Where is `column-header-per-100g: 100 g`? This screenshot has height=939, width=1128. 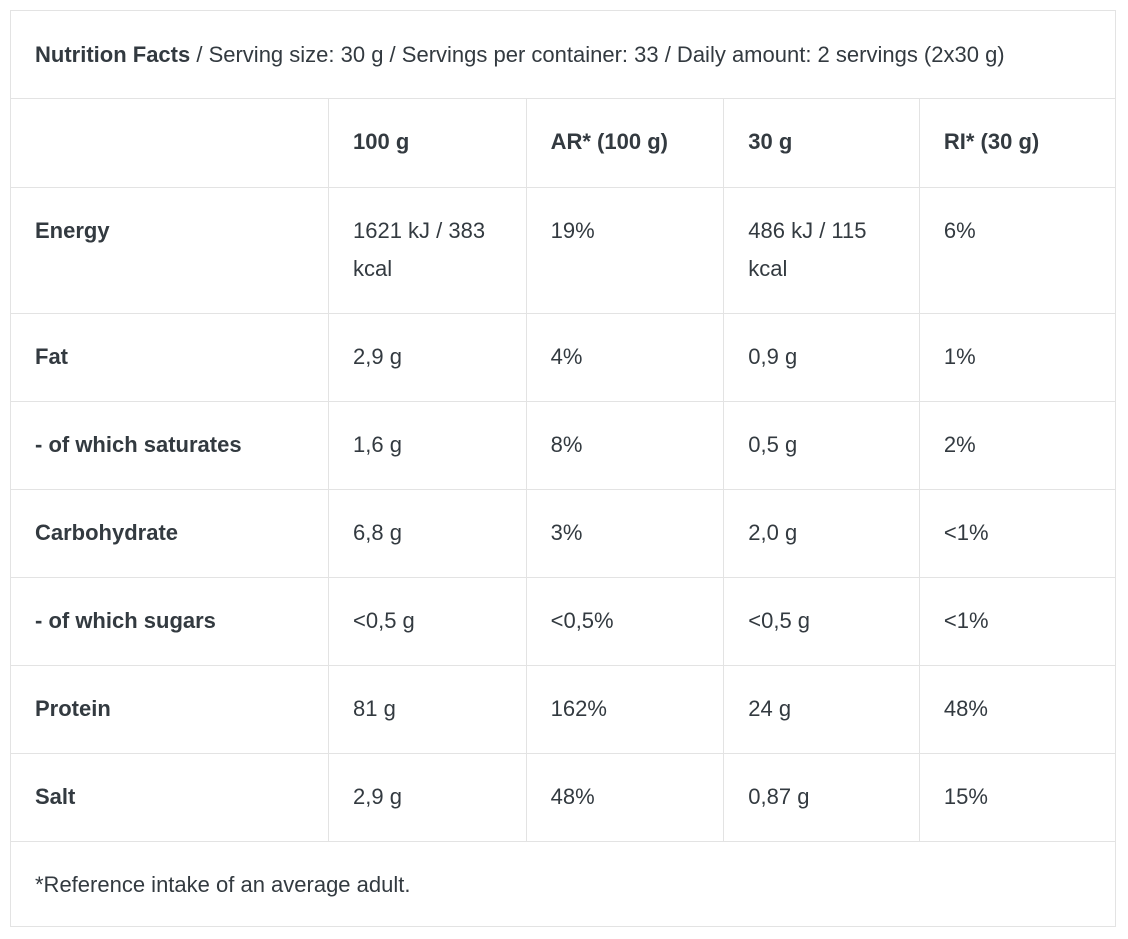 column-header-per-100g: 100 g is located at coordinates (427, 143).